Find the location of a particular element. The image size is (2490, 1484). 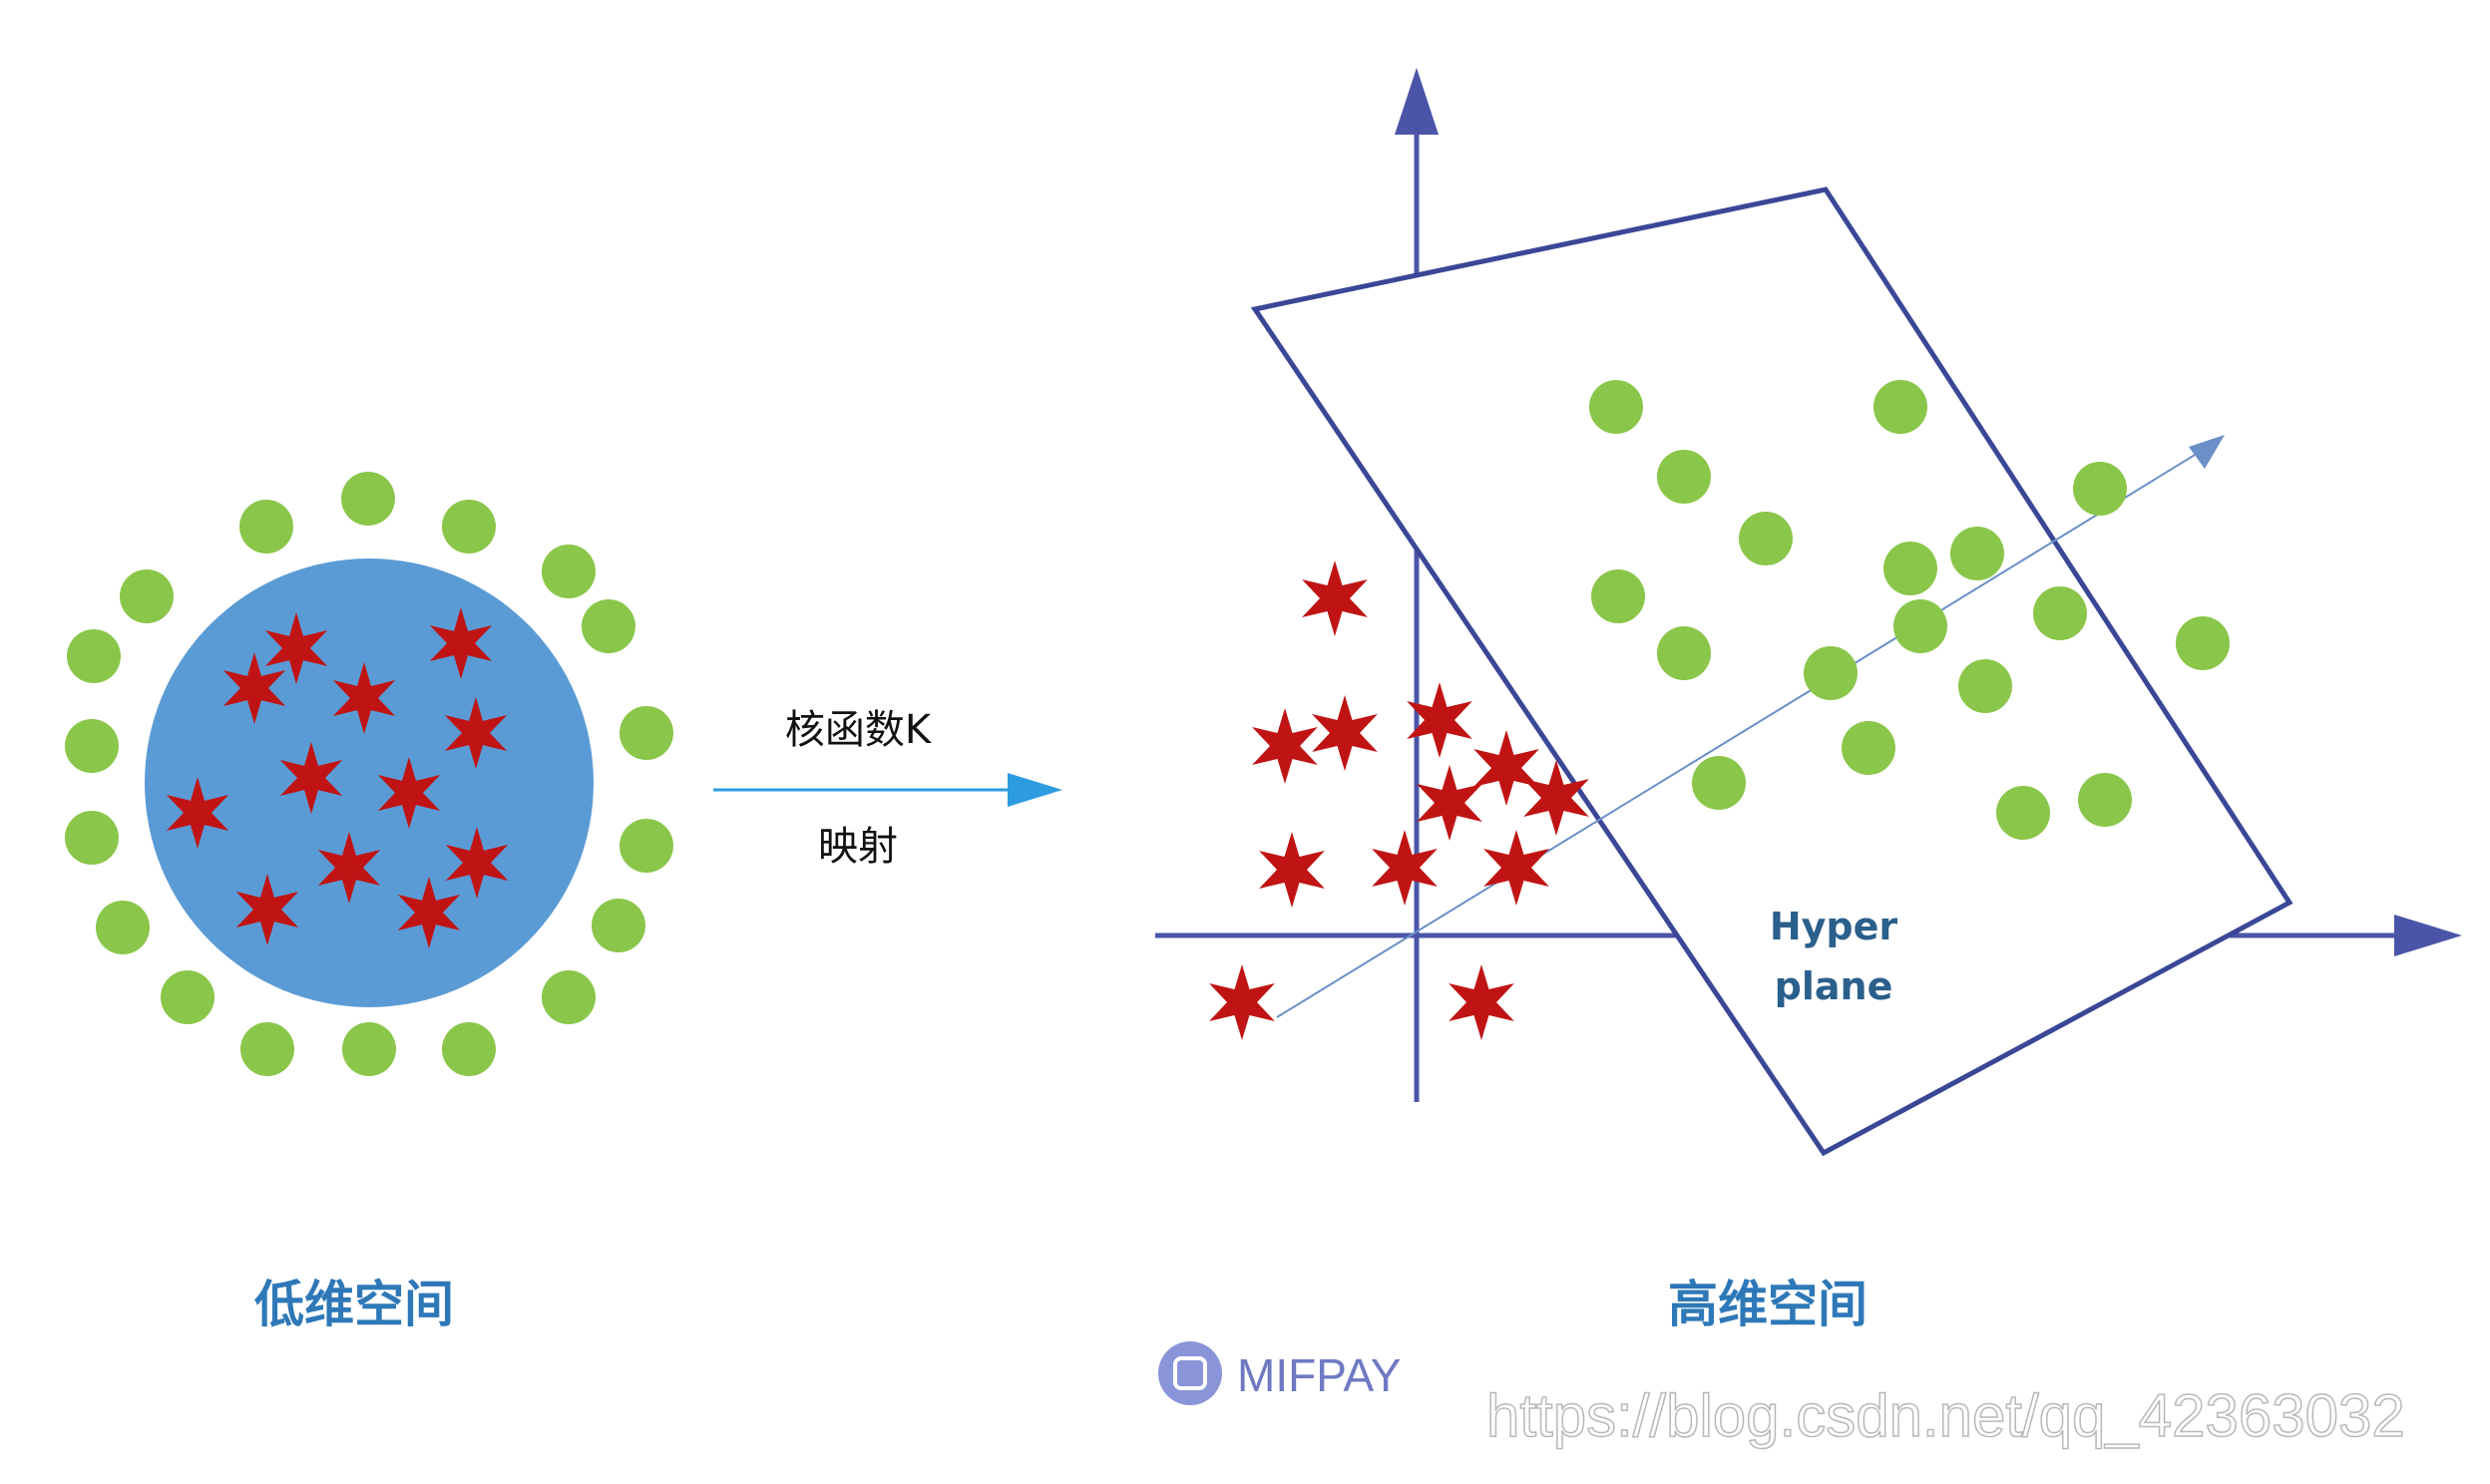

mifpay-logo-icon is located at coordinates (1190, 1373).